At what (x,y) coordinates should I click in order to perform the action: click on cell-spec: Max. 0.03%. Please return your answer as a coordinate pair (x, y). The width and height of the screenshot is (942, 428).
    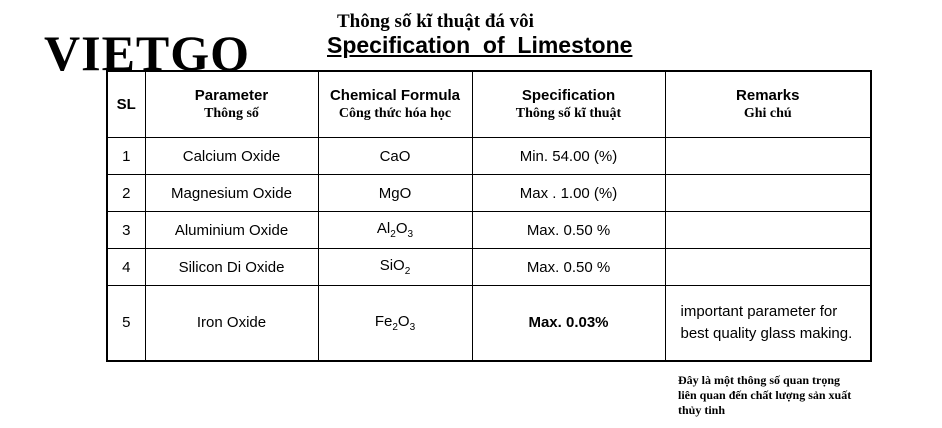
    Looking at the image, I should click on (568, 323).